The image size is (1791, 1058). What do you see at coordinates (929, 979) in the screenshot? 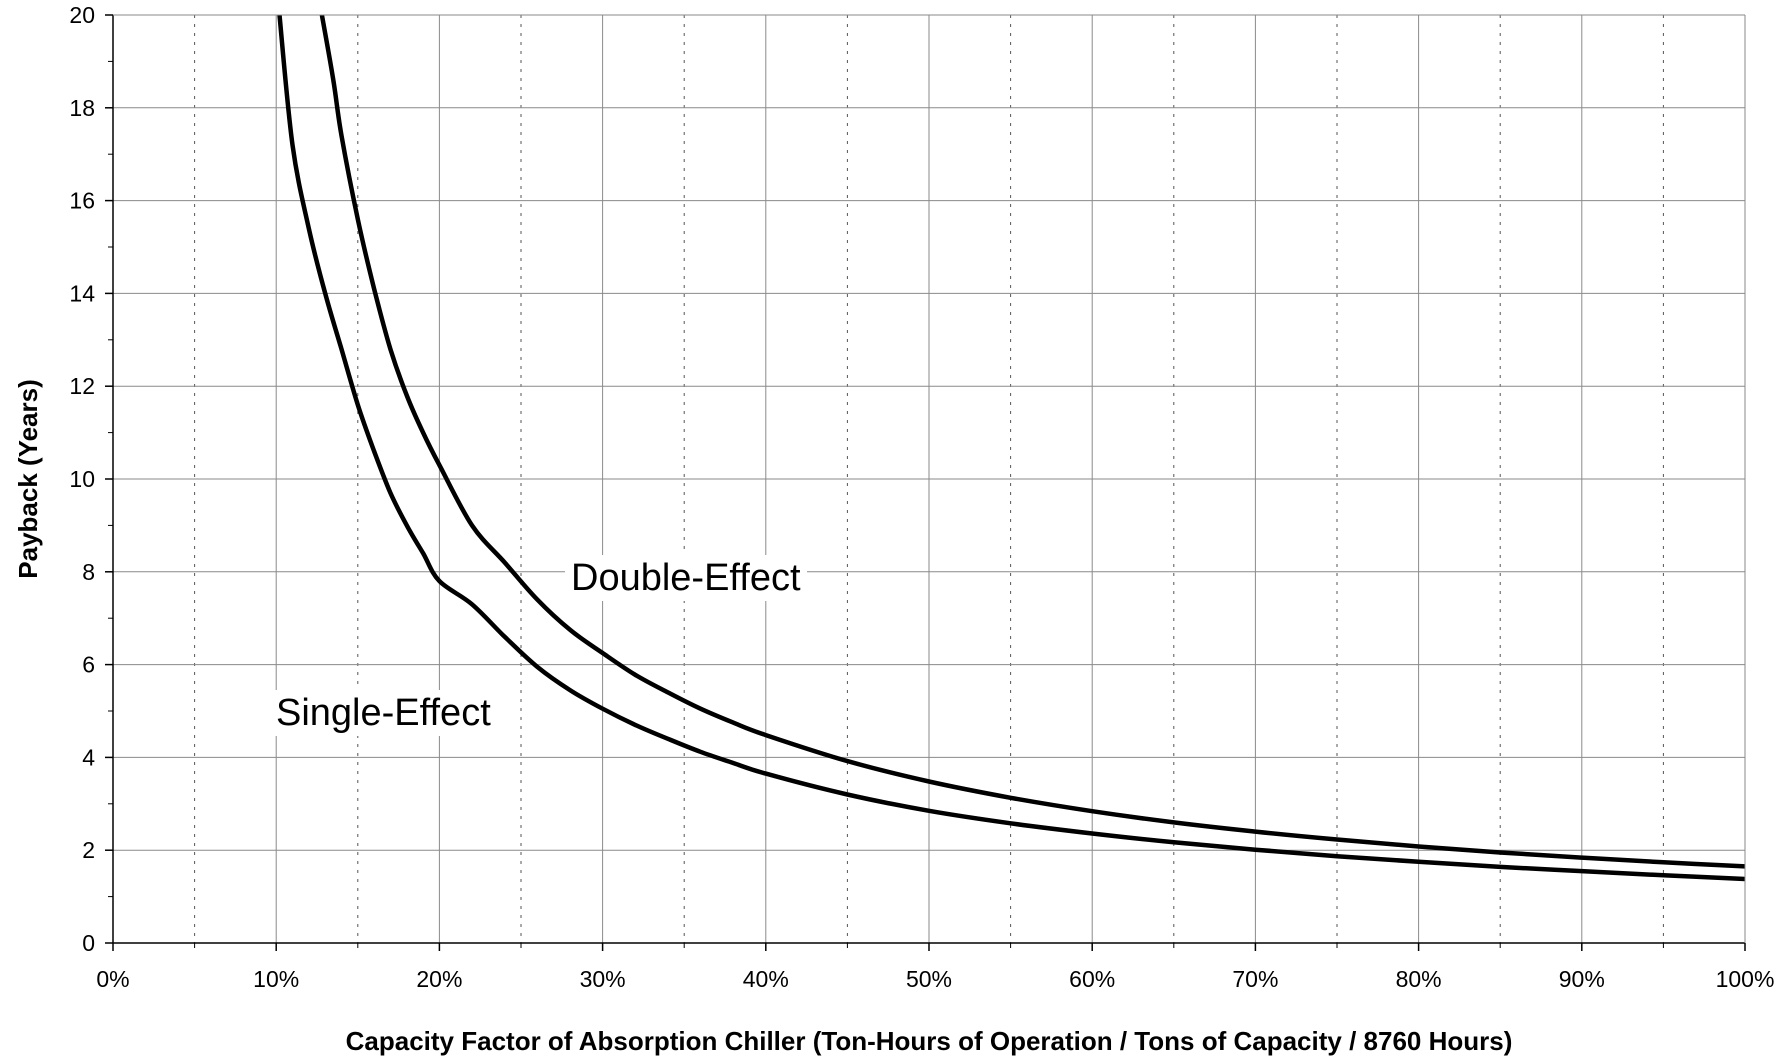
I see `x-tick-label: 50%` at bounding box center [929, 979].